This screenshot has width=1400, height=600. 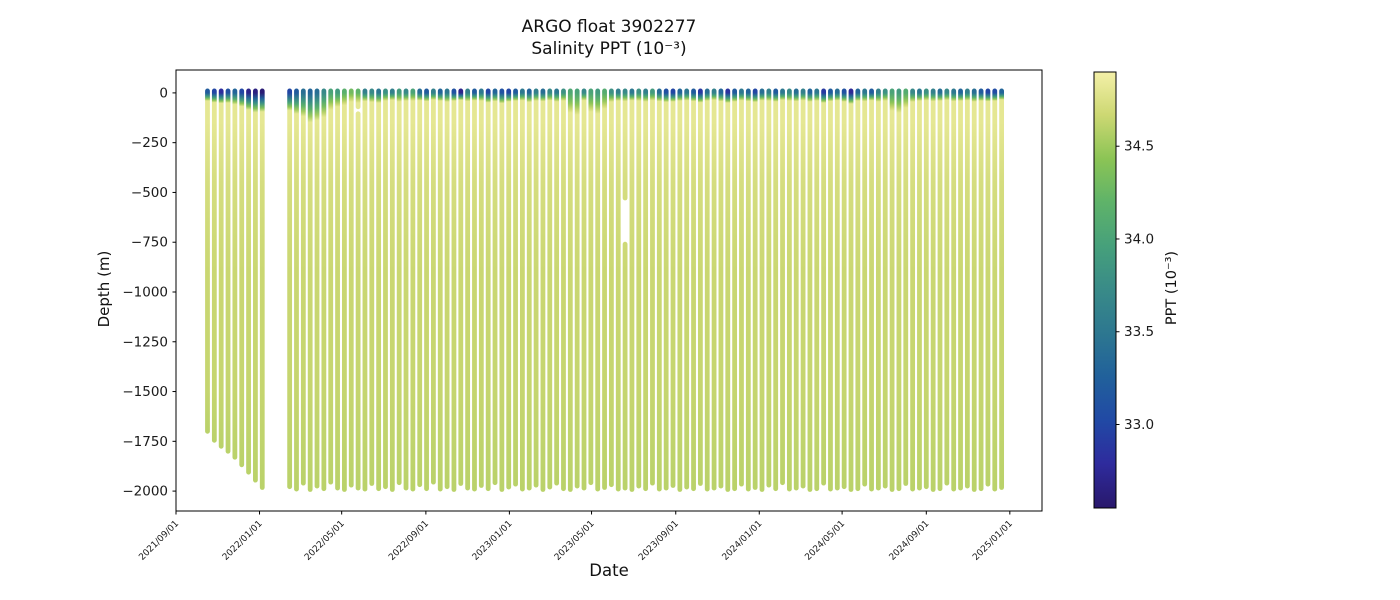 What do you see at coordinates (409, 541) in the screenshot?
I see `x-tick-label: 2022/09/01` at bounding box center [409, 541].